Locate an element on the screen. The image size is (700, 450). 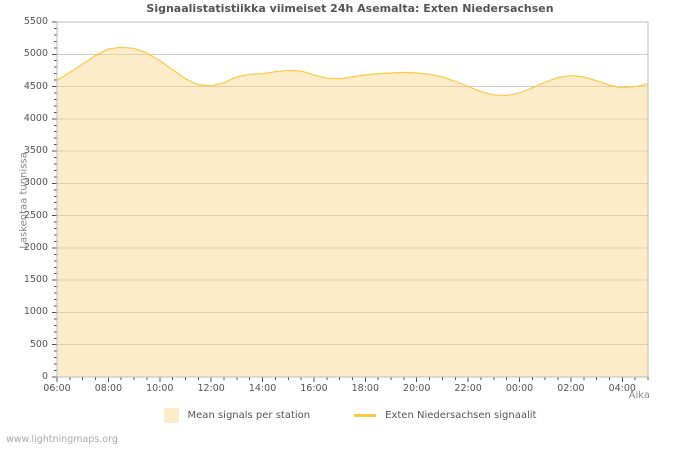
x-tick-label: 08:00 is located at coordinates (108, 388).